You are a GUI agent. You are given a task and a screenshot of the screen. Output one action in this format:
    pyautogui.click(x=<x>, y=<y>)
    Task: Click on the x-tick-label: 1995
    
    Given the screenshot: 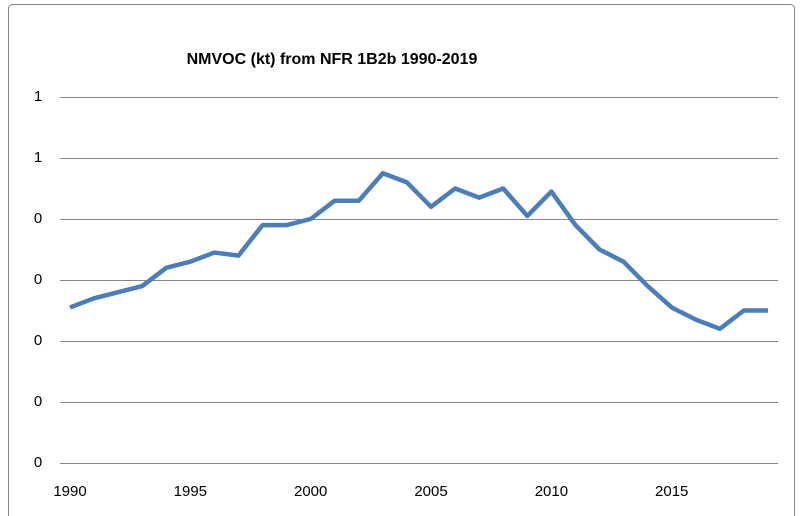 What is the action you would take?
    pyautogui.click(x=190, y=491)
    